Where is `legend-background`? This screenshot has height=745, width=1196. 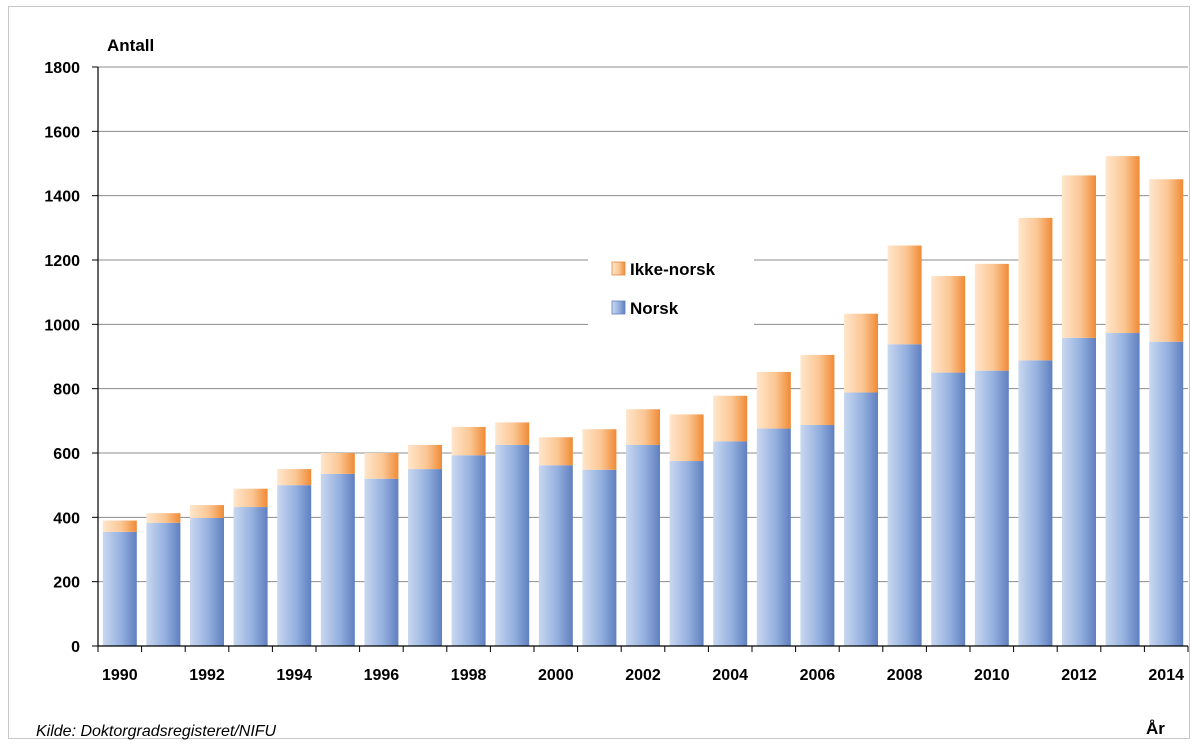 legend-background is located at coordinates (671, 287).